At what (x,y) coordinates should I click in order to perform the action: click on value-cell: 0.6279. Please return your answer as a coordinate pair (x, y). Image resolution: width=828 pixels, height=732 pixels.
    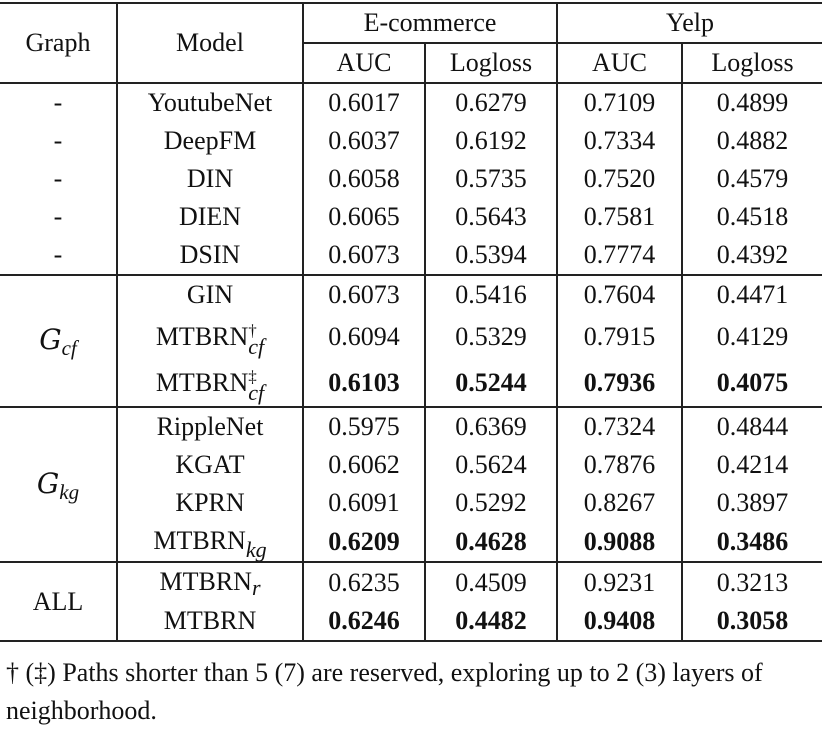
    Looking at the image, I should click on (490, 102).